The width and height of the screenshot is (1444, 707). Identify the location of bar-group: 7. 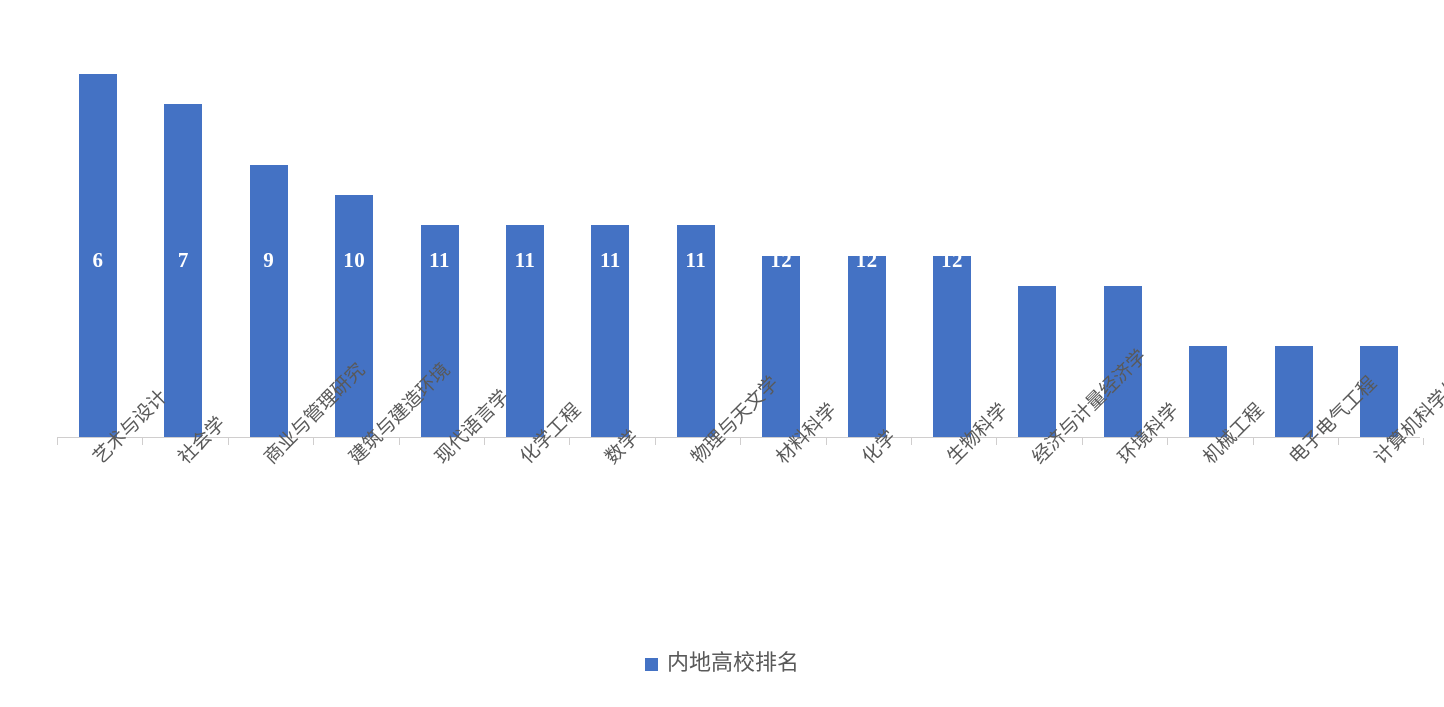
(183, 270).